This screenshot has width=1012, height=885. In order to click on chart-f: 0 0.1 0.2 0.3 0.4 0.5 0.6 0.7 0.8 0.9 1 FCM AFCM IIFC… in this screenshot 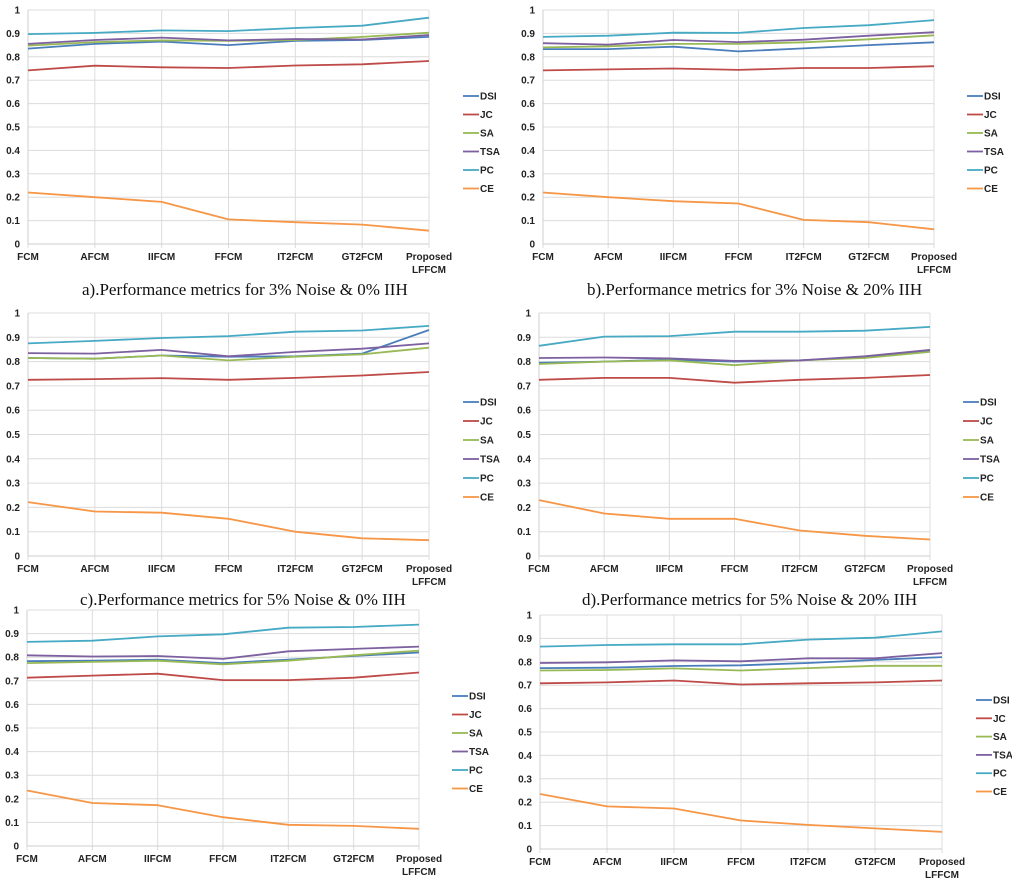, I will do `click(765, 746)`.